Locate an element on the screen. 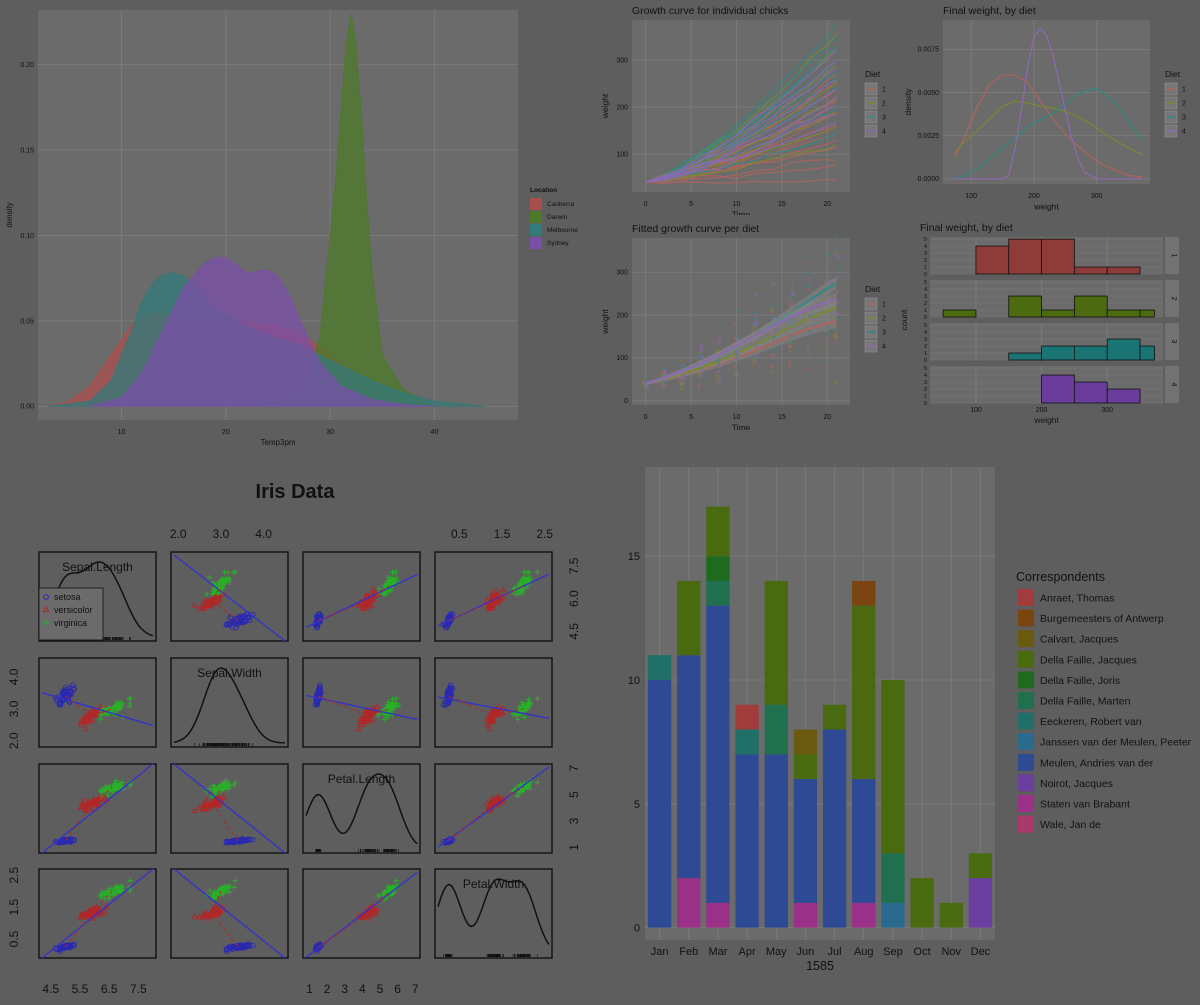 The width and height of the screenshot is (1200, 1005). top-axis-tick-label: 1.5 is located at coordinates (502, 534).